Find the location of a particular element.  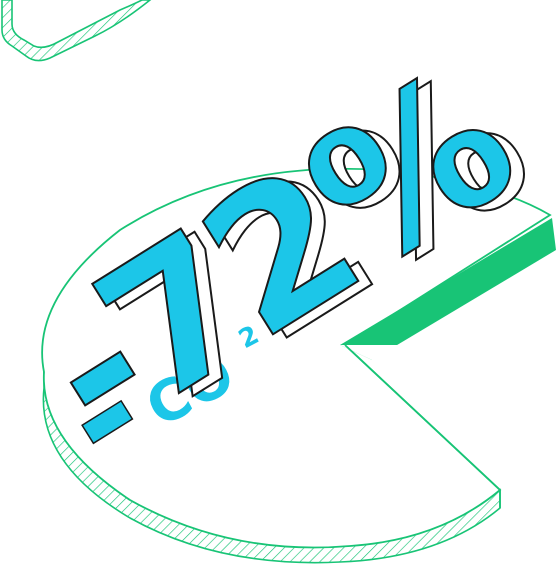

pie-slice-small-top is located at coordinates (448, 289).